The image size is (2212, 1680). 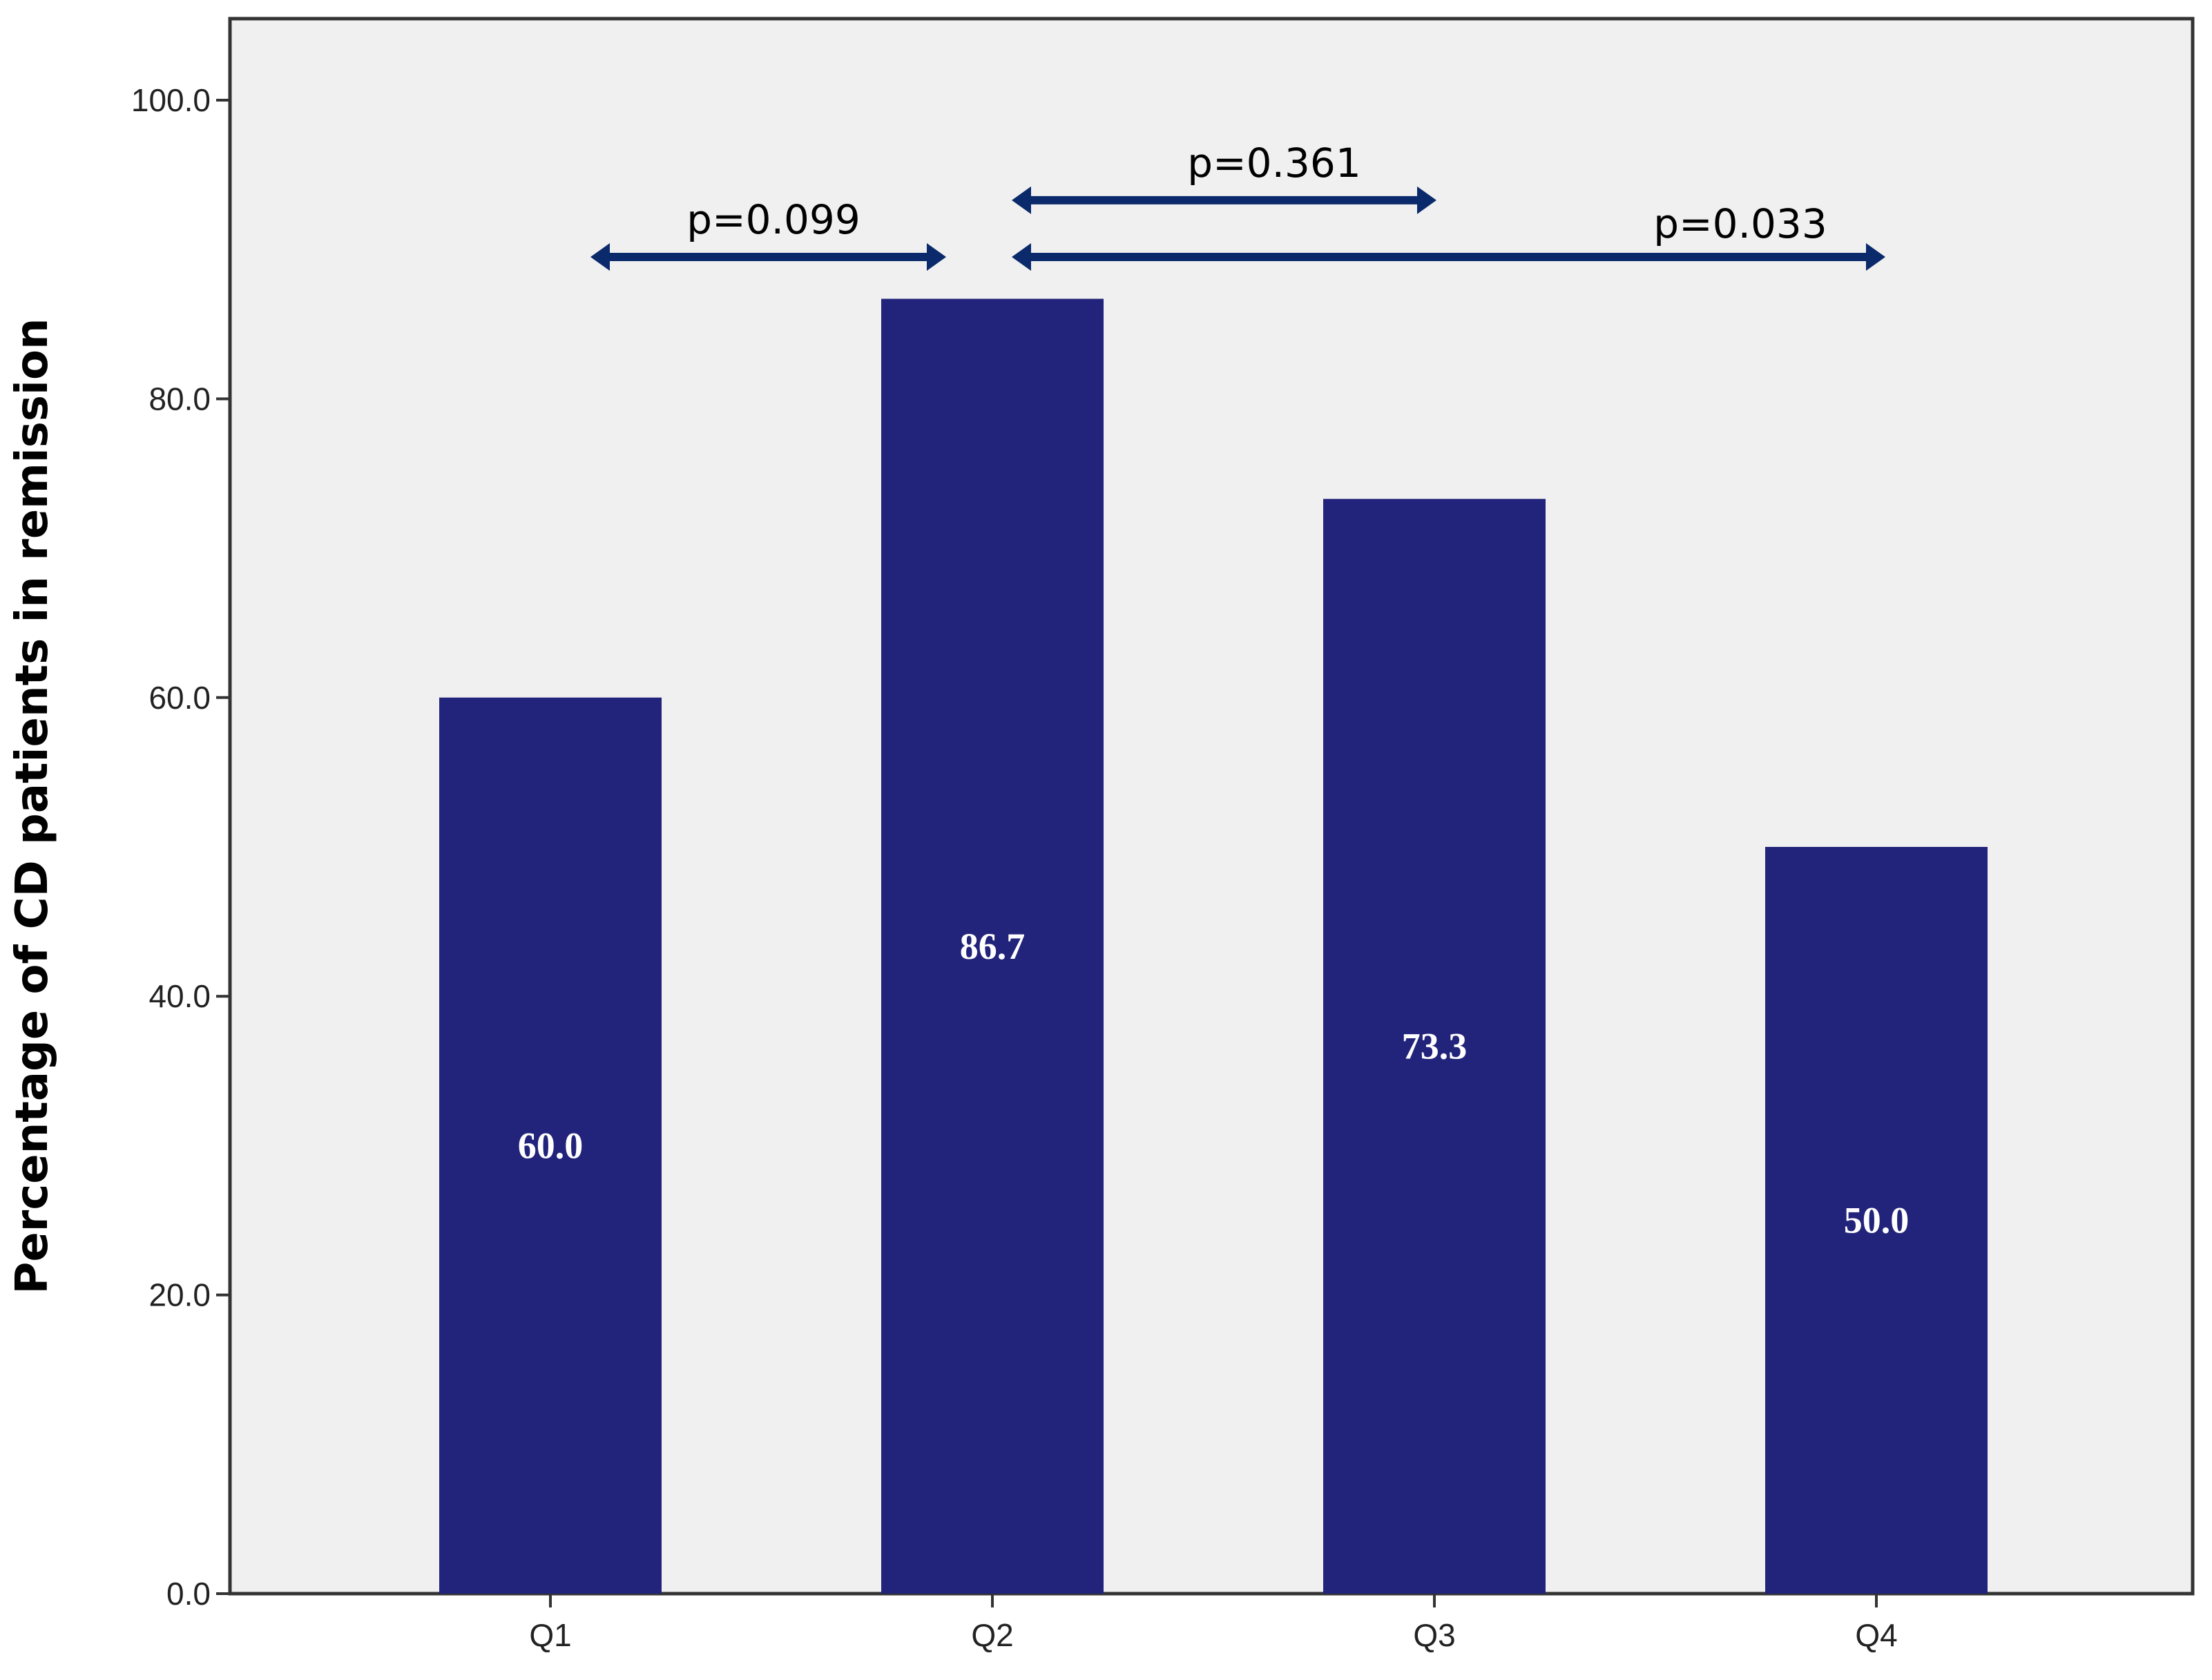 What do you see at coordinates (32, 806) in the screenshot?
I see `y-axis-title: Percentage of CD patients in remission` at bounding box center [32, 806].